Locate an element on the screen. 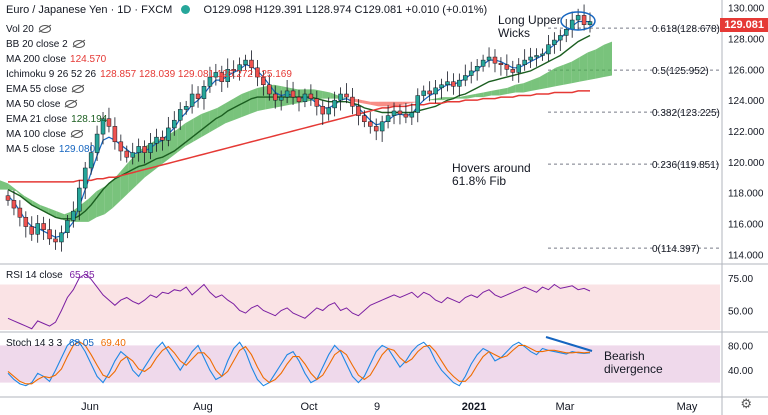 This screenshot has width=768, height=415. time-tick-label: 9 is located at coordinates (377, 407).